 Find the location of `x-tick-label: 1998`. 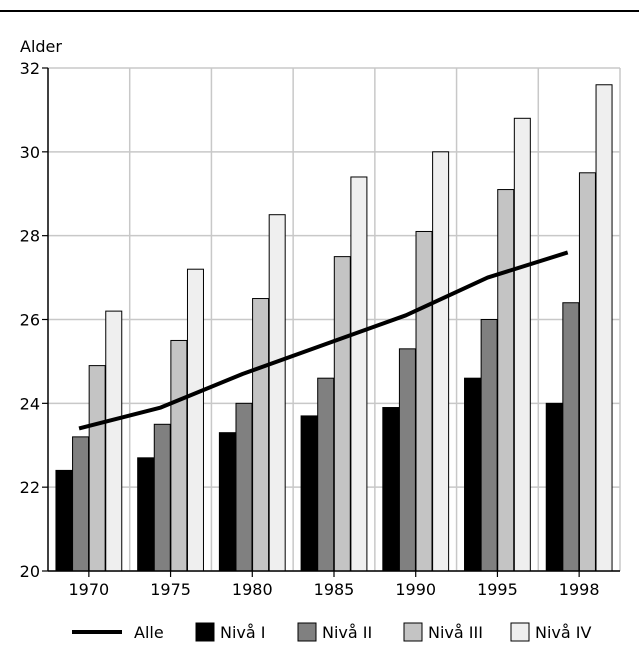

x-tick-label: 1998 is located at coordinates (579, 589).